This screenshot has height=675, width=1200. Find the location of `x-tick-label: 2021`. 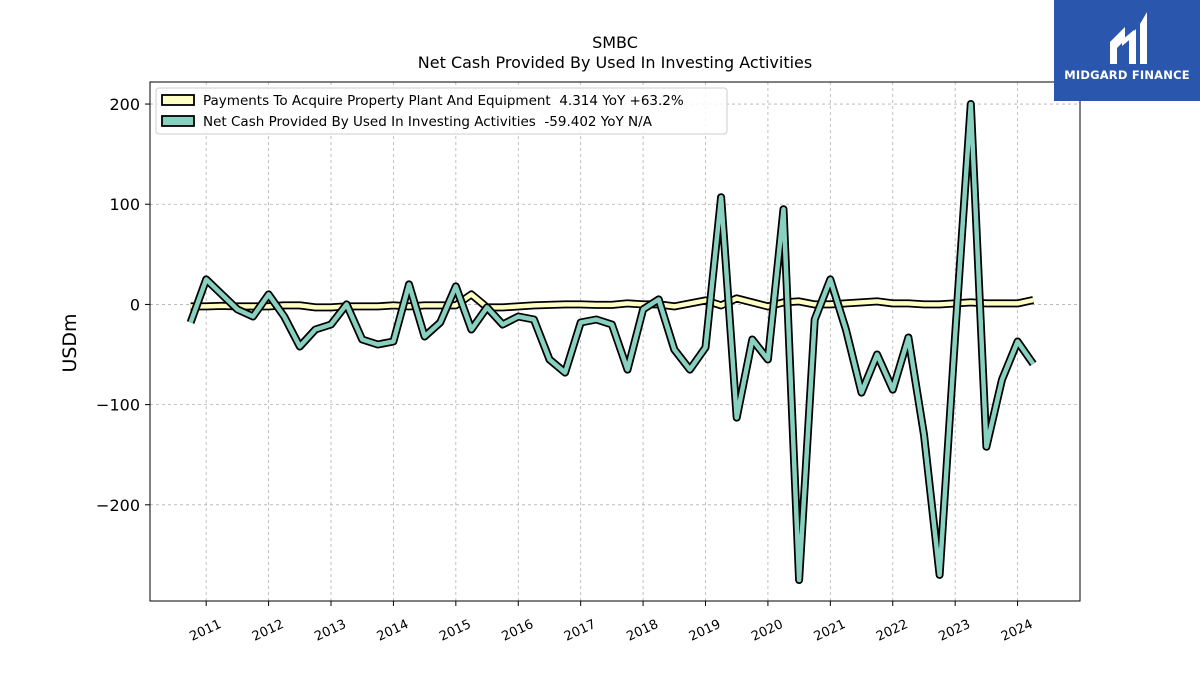

x-tick-label: 2021 is located at coordinates (830, 631).